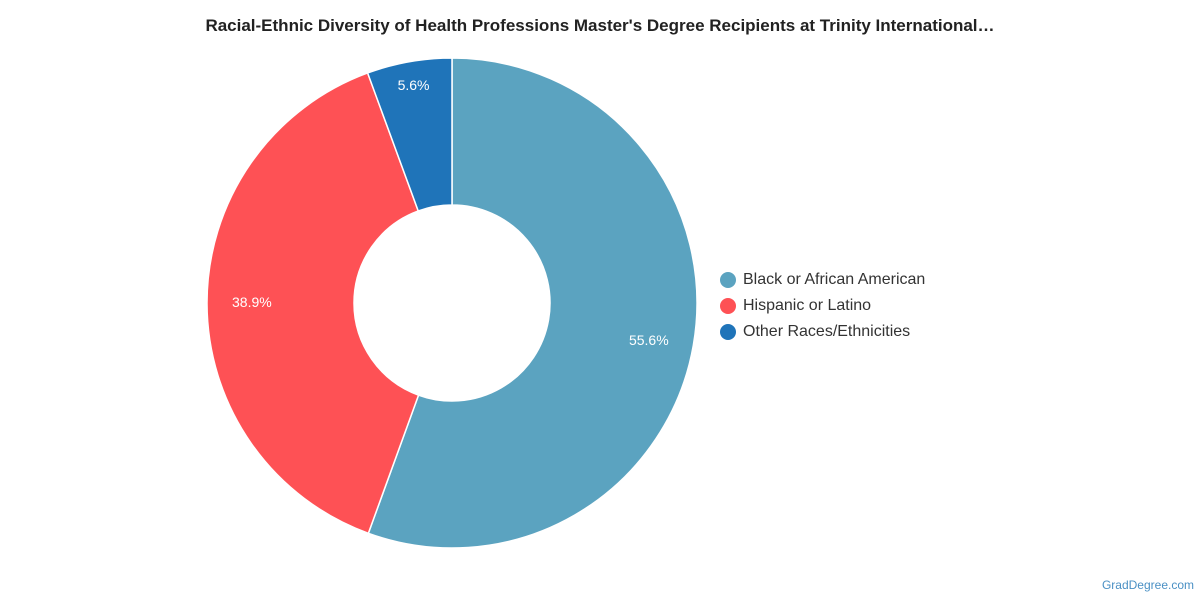  What do you see at coordinates (409, 134) in the screenshot?
I see `slice-other-races-ethnicities` at bounding box center [409, 134].